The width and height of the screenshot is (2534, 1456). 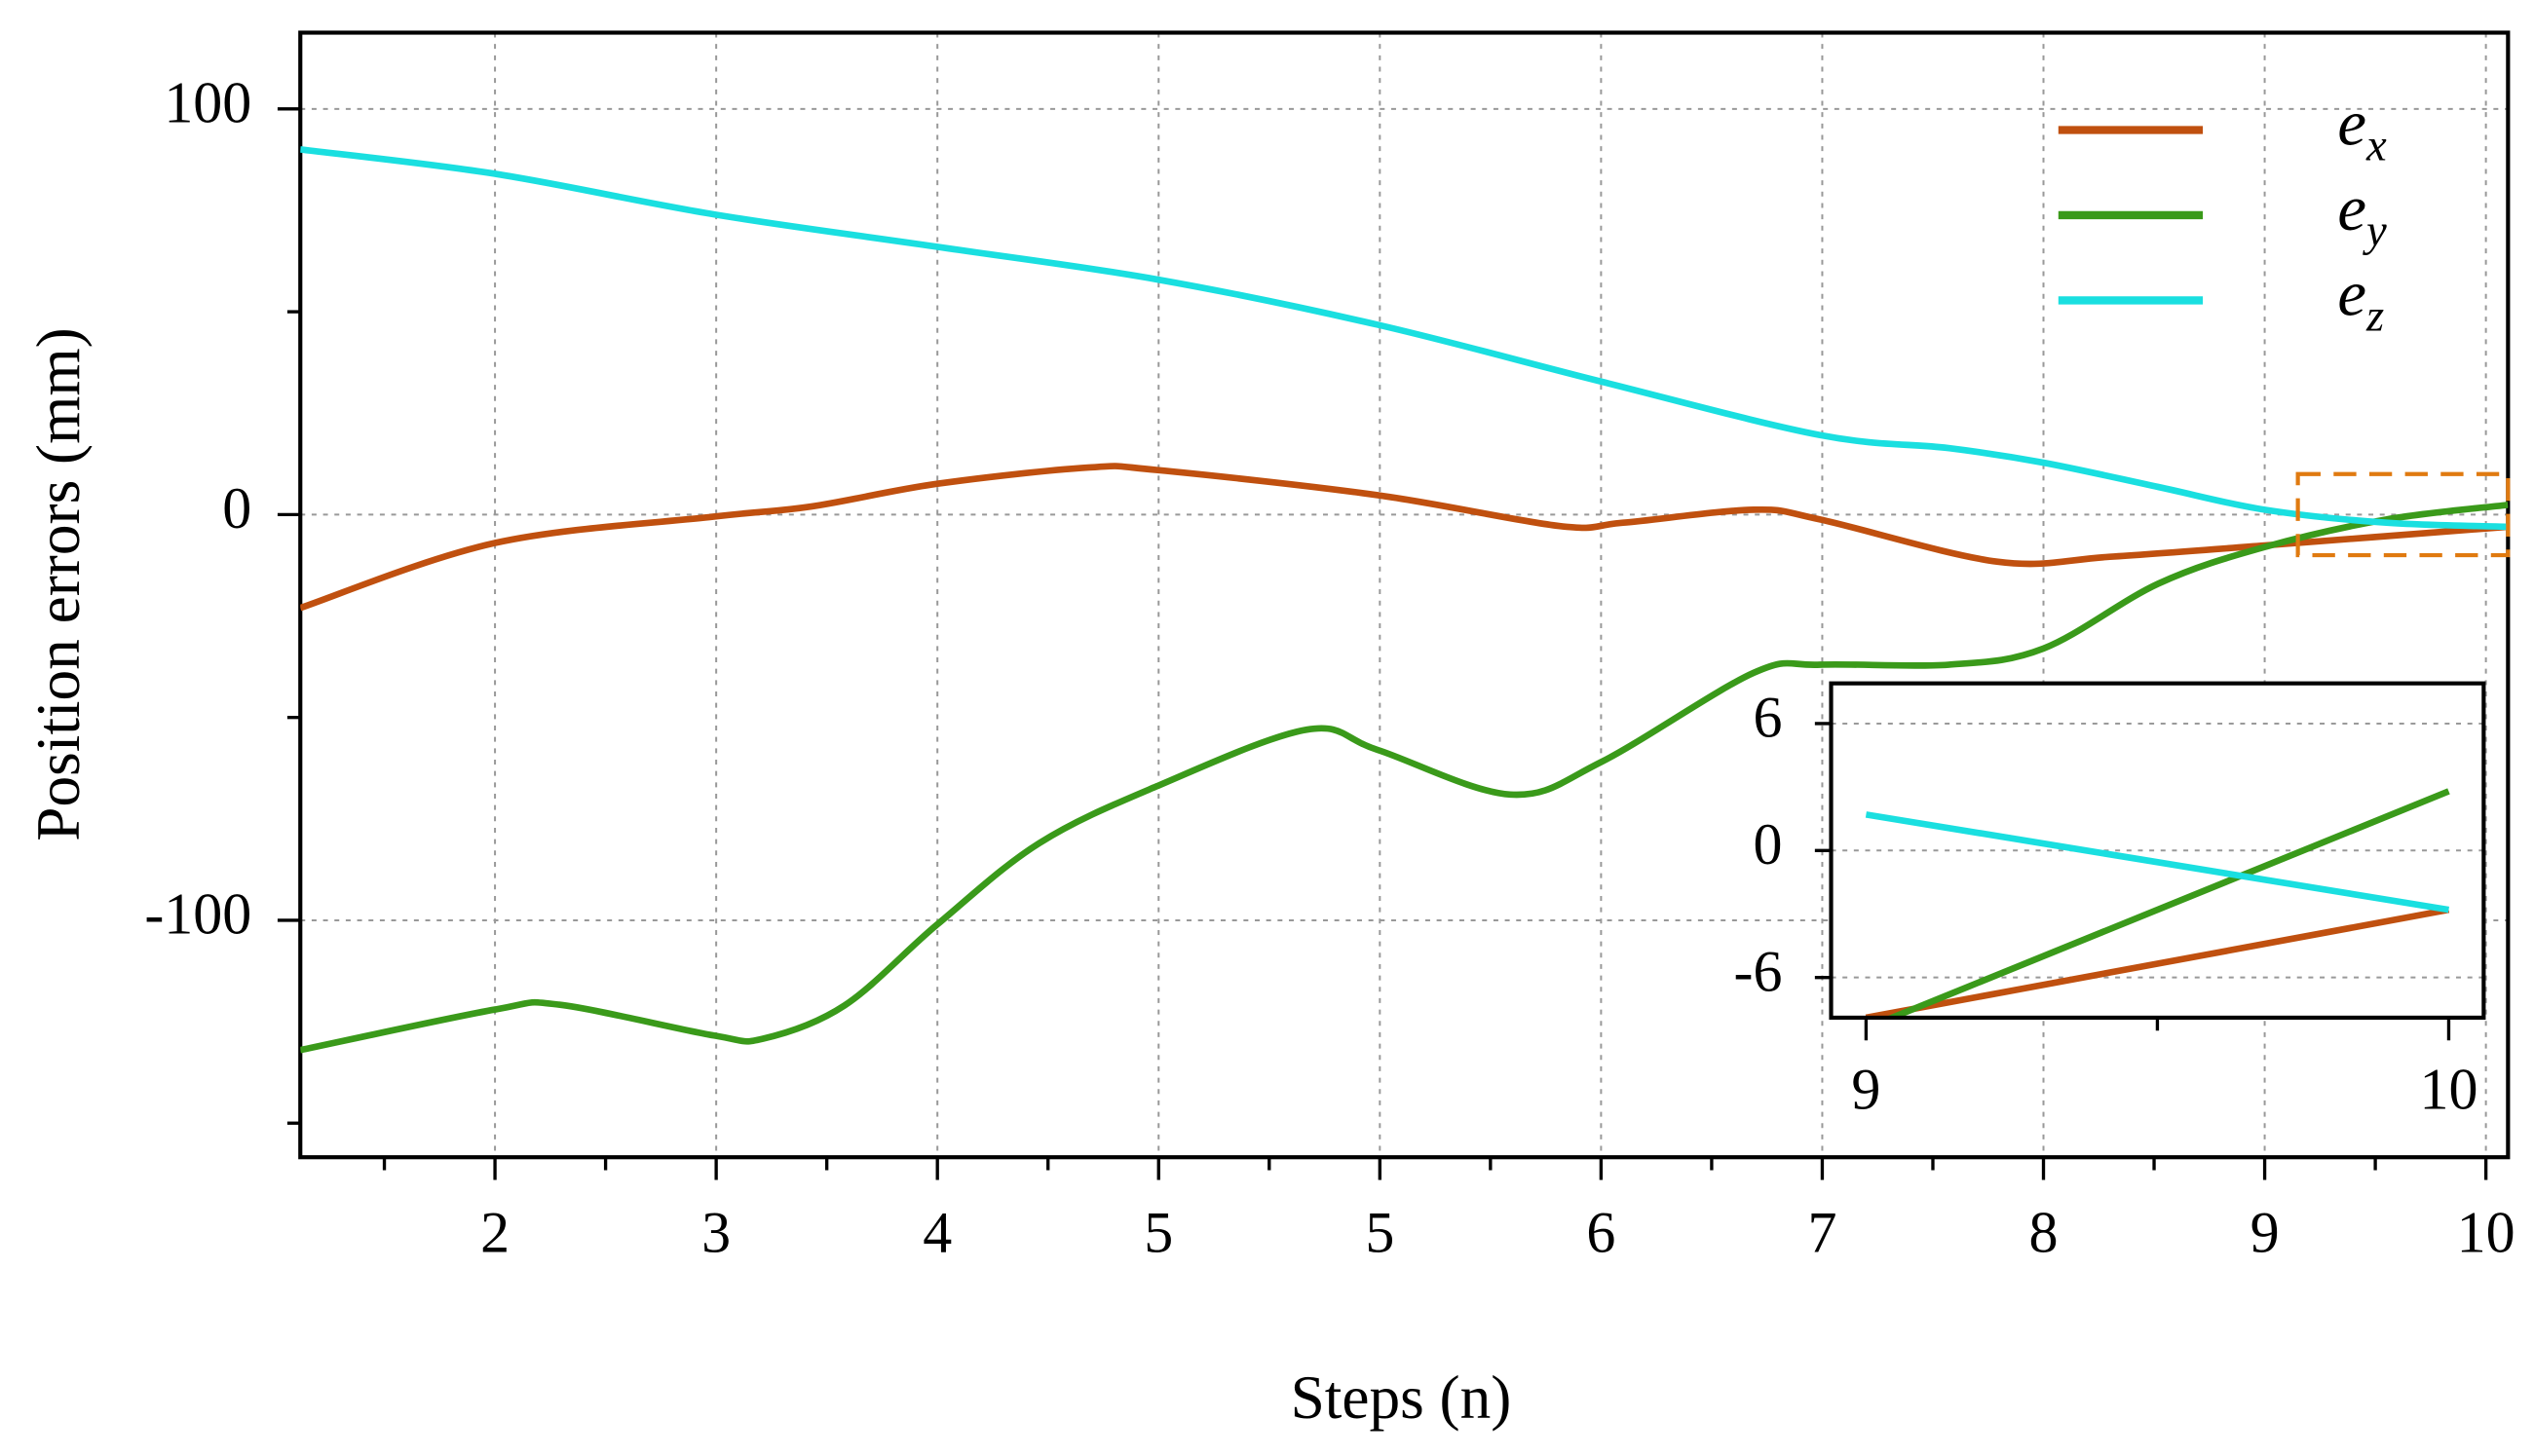 I want to click on y-tick-label: 100, so click(x=207, y=103).